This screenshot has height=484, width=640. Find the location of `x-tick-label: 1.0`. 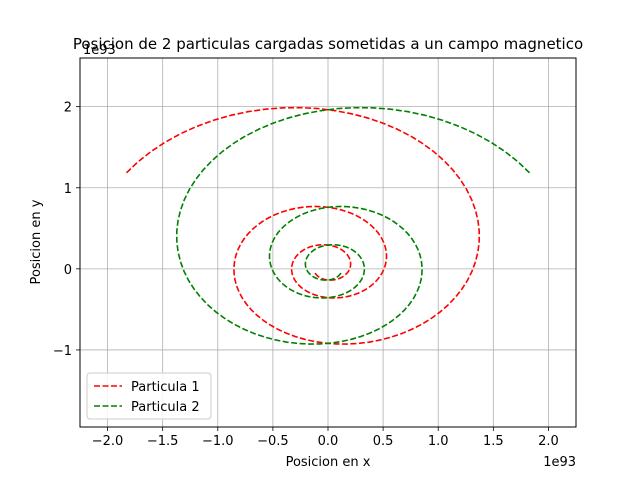

x-tick-label: 1.0 is located at coordinates (438, 441).